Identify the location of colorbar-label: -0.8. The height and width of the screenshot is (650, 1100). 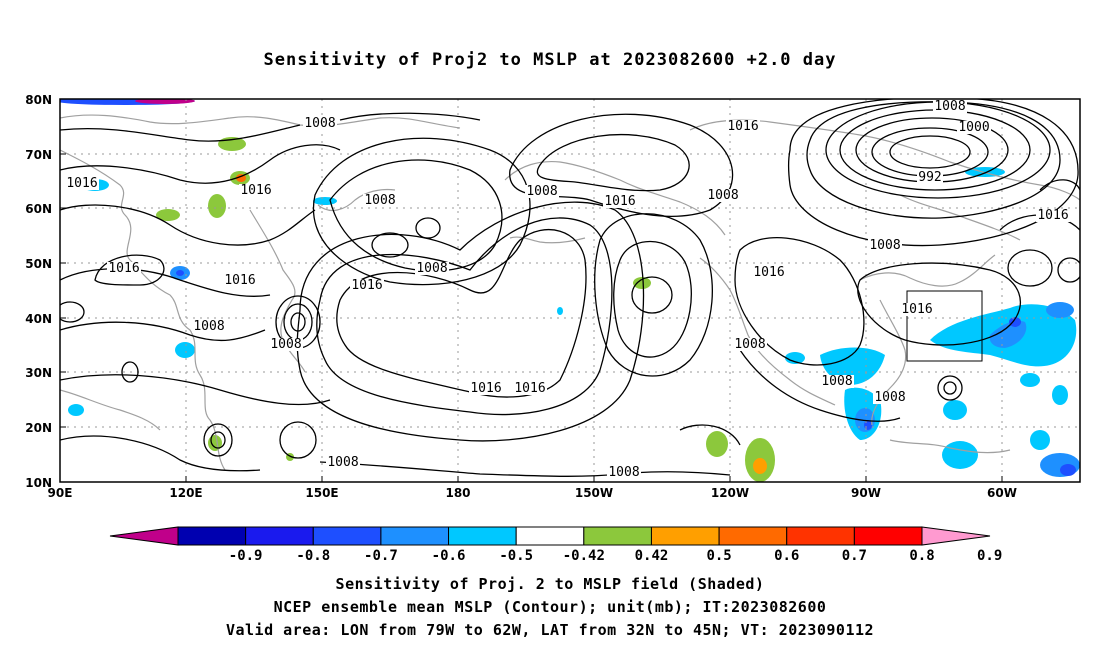
(313, 556).